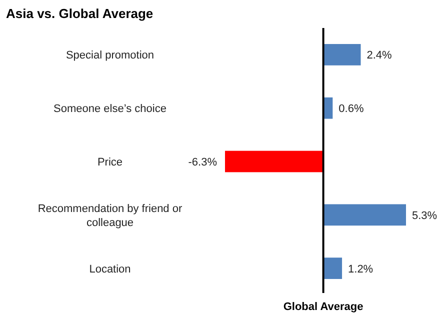  I want to click on y-tick-label: Price, so click(110, 162).